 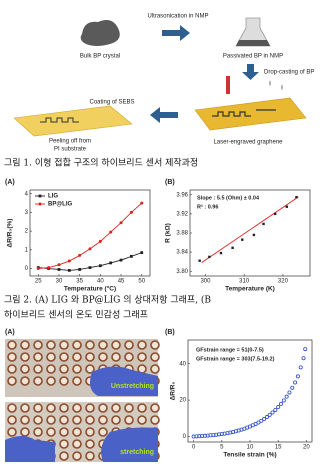 What do you see at coordinates (182, 214) in the screenshot?
I see `y-tick-label: 3.92` at bounding box center [182, 214].